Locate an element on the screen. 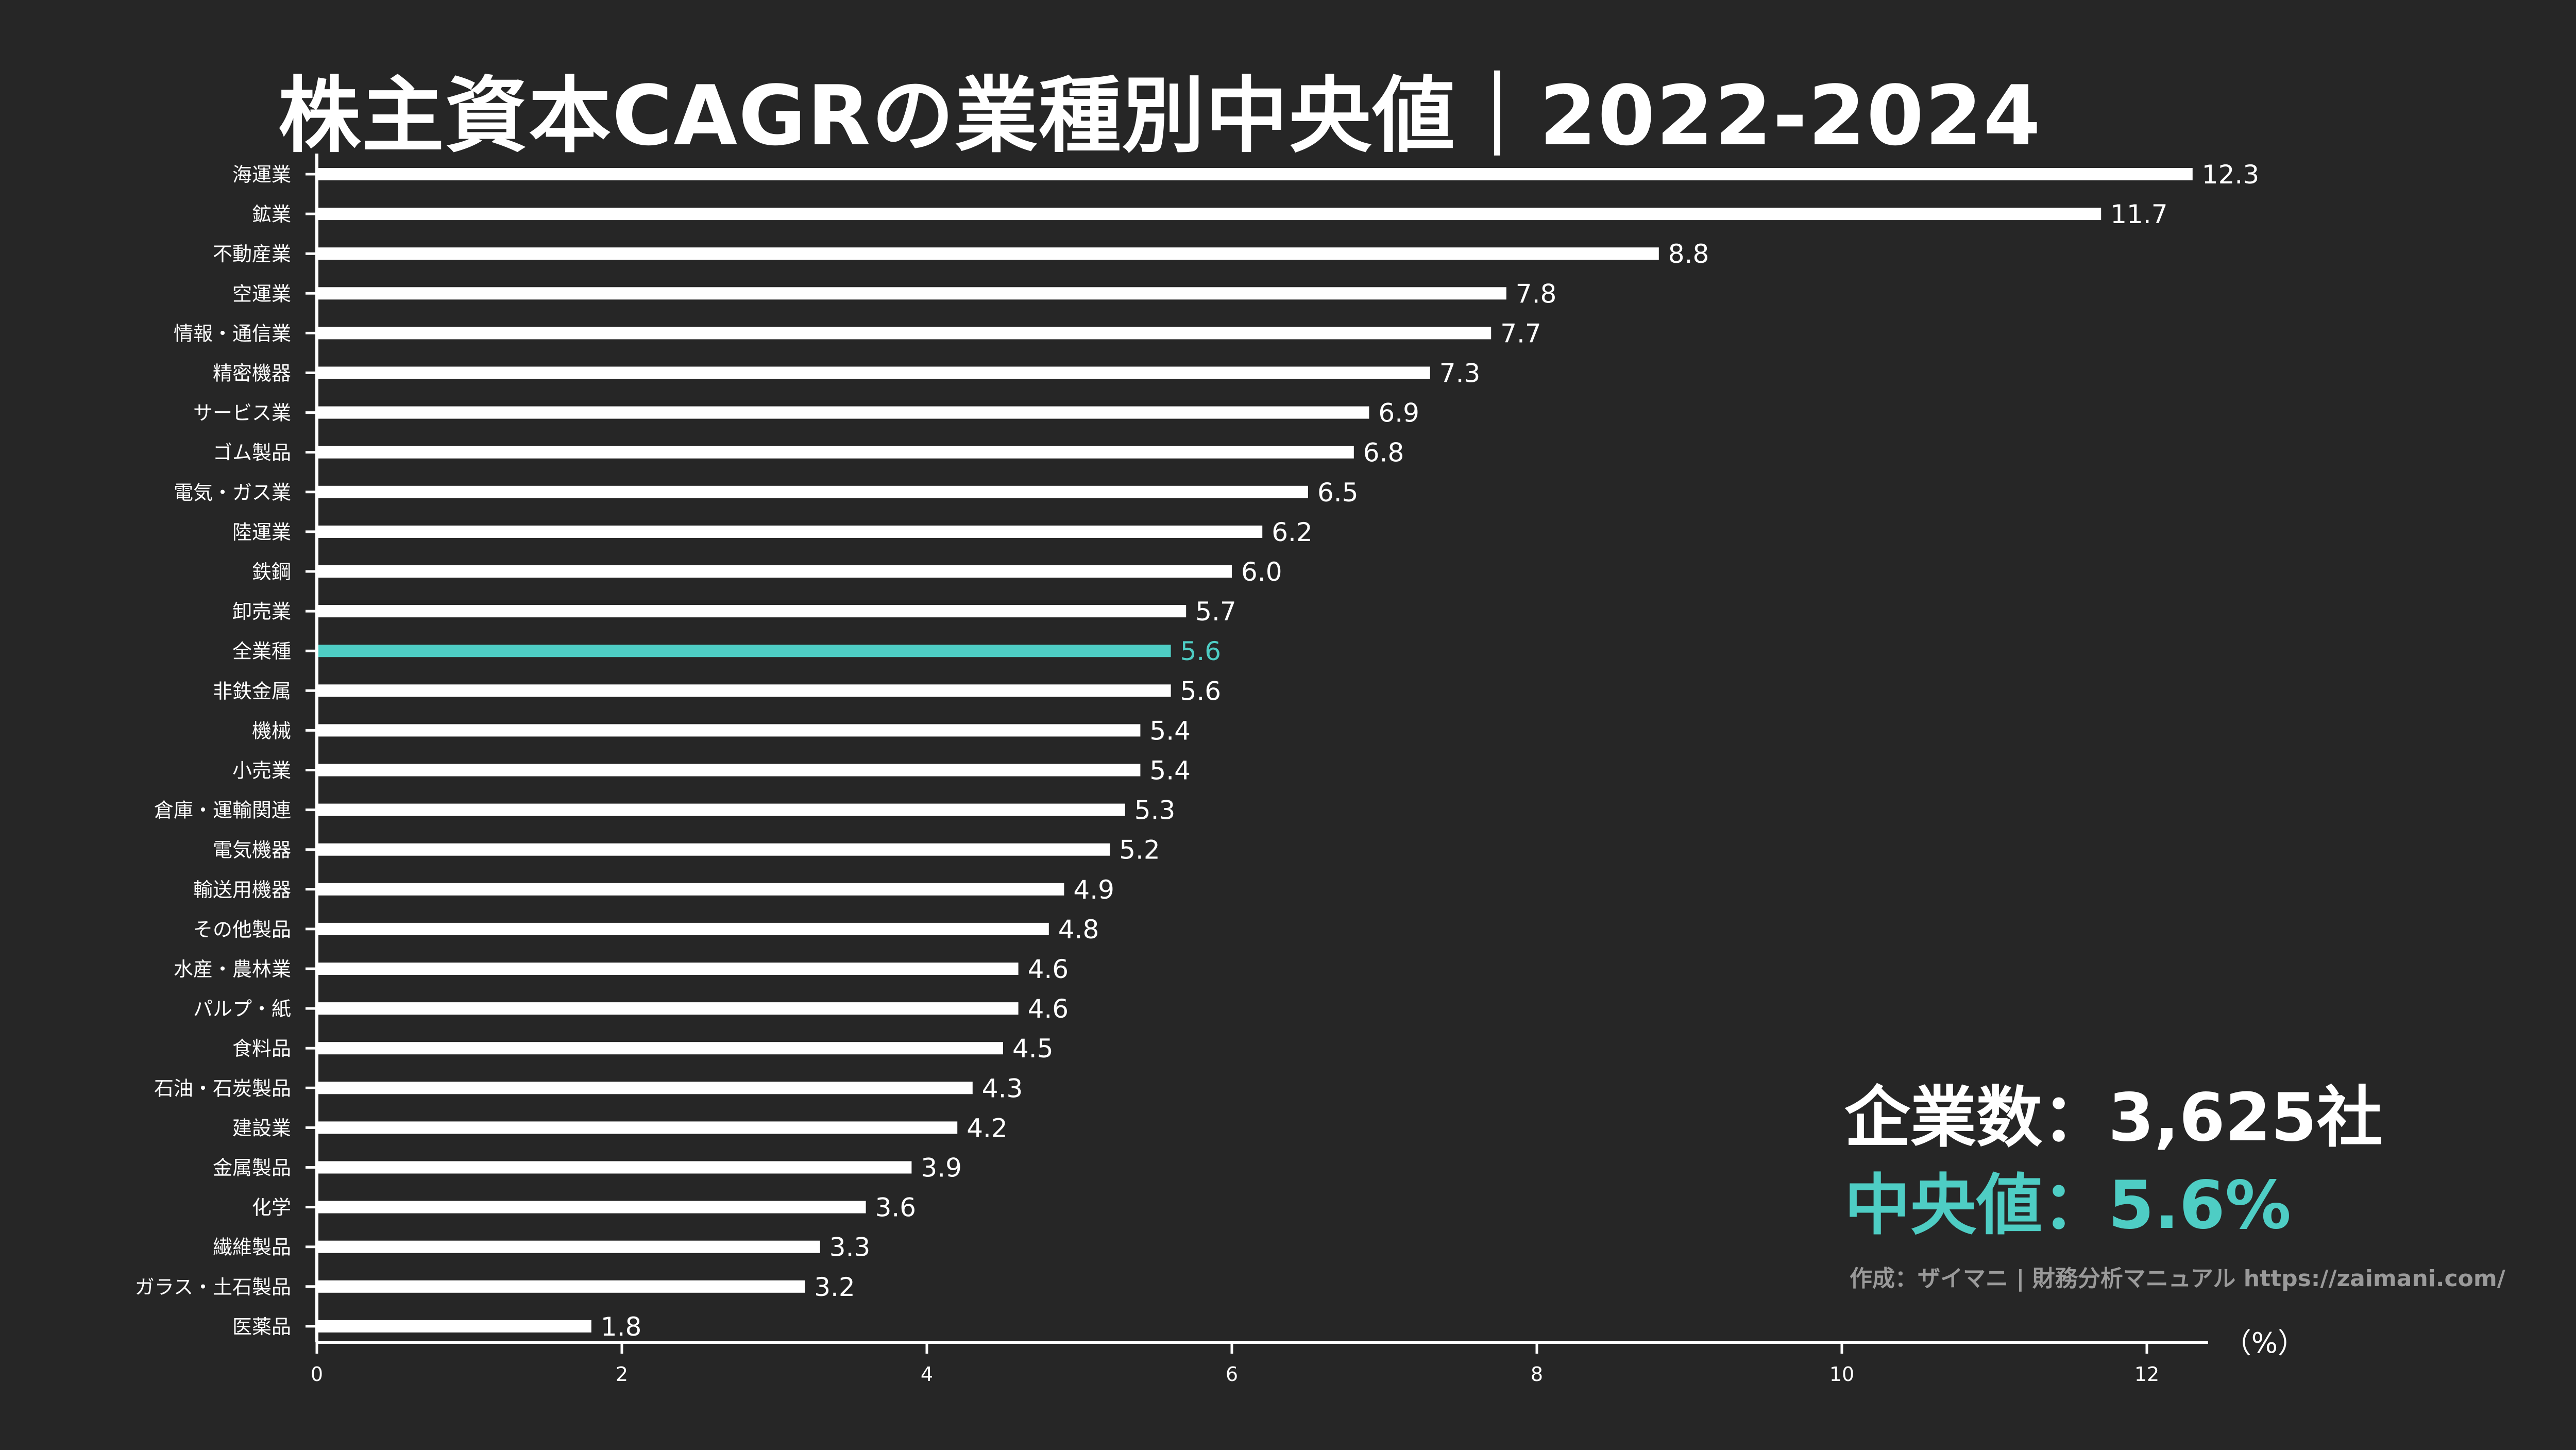  value-label: 8.8 is located at coordinates (1688, 254).